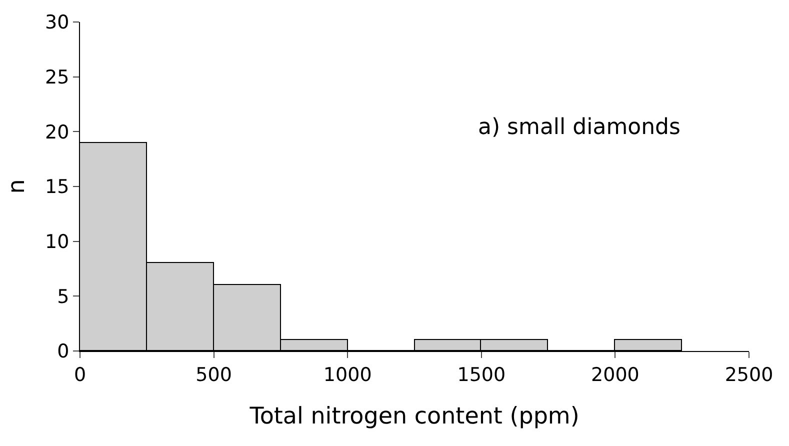 The height and width of the screenshot is (446, 789). Describe the element at coordinates (80, 375) in the screenshot. I see `x-tick-label: 0` at that location.